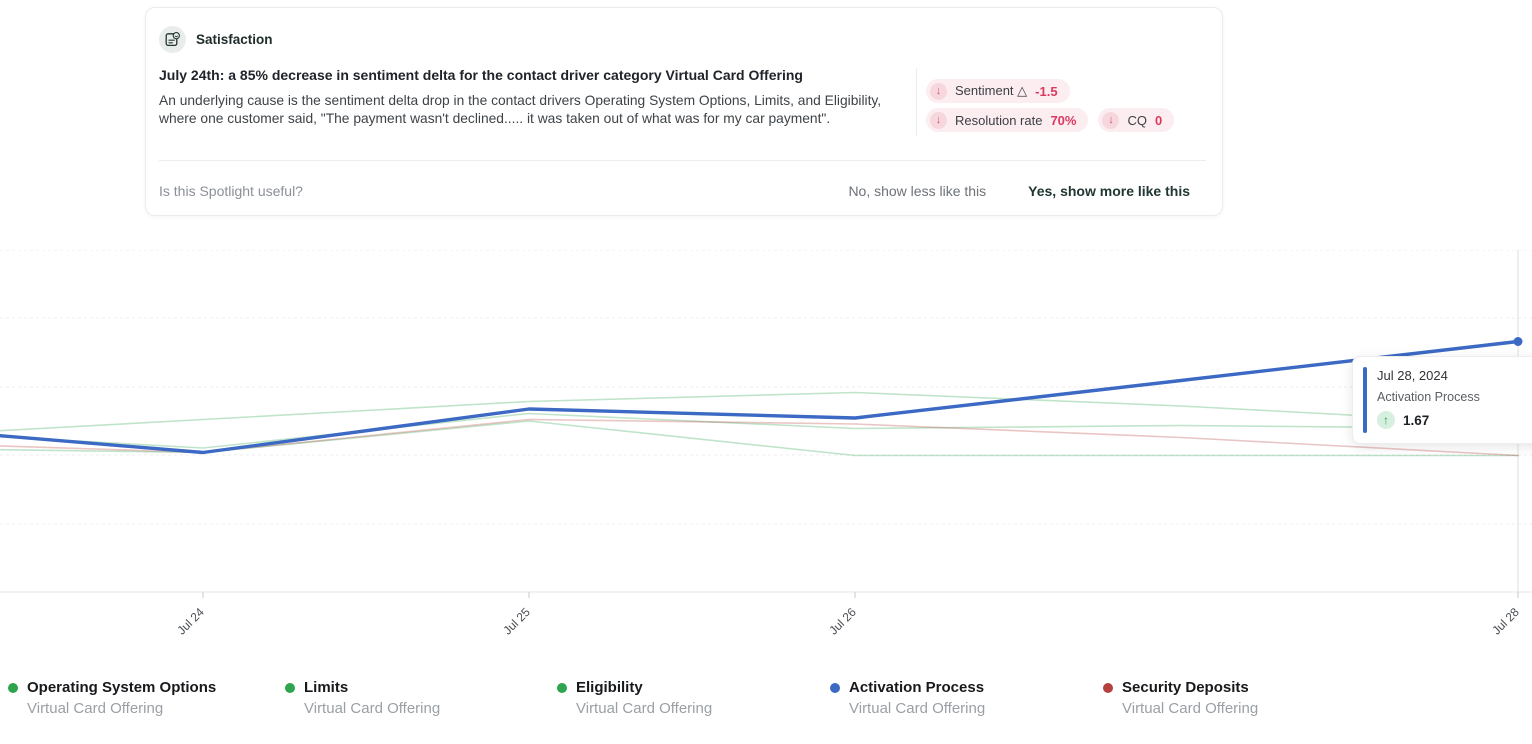 The width and height of the screenshot is (1532, 744). I want to click on metric-badge-resolution-rate: ↓ Resolution rate 70%, so click(1007, 120).